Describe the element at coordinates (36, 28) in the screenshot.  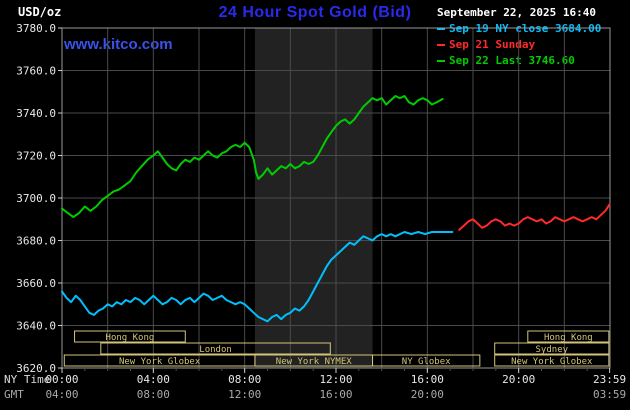
I see `y-tick-label: 3780.0` at that location.